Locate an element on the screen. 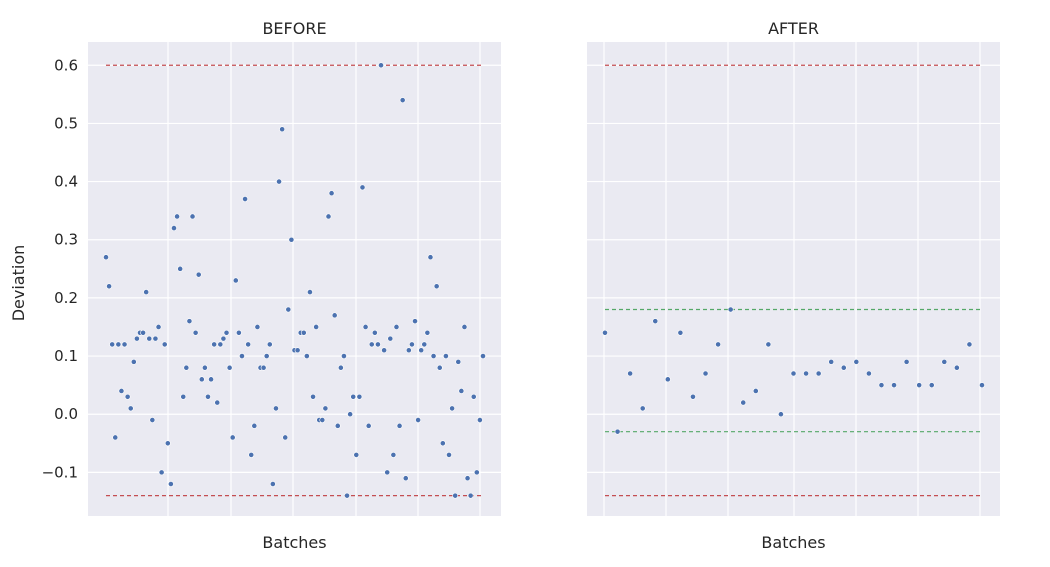  title-before: BEFORE is located at coordinates (294, 28).